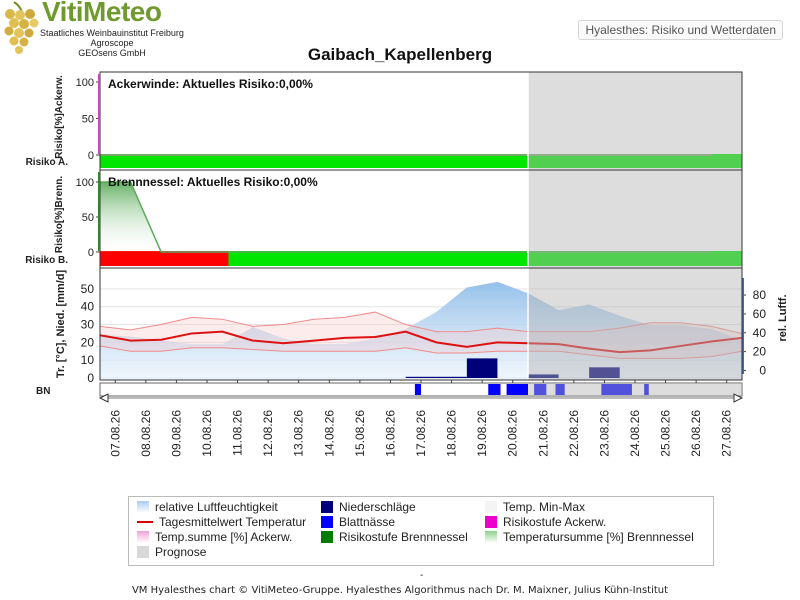  What do you see at coordinates (358, 522) in the screenshot?
I see `legend-item: Blattnässe` at bounding box center [358, 522].